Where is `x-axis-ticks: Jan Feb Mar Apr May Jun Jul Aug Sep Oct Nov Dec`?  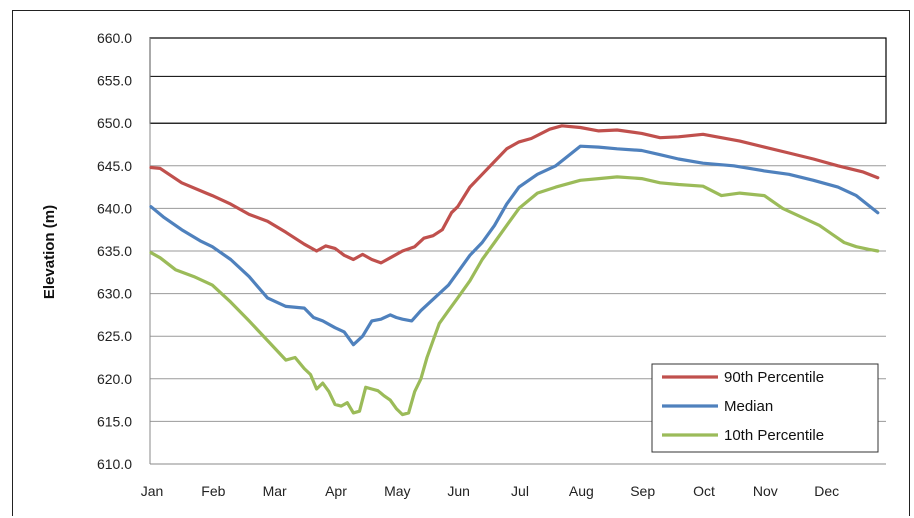 x-axis-ticks: Jan Feb Mar Apr May Jun Jul Aug Sep Oct Nov Dec is located at coordinates (490, 491).